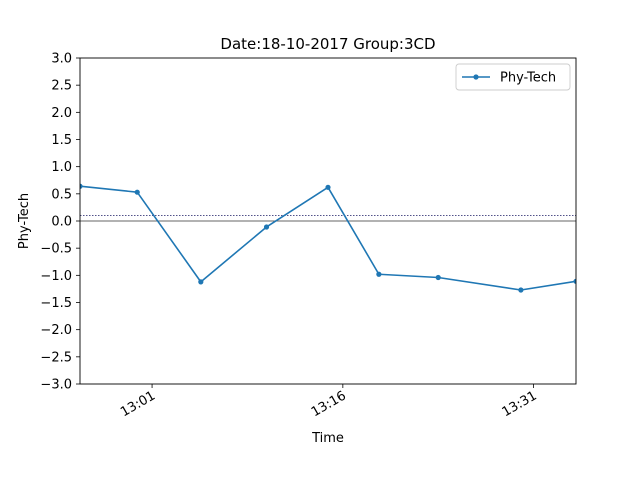 This screenshot has height=480, width=640. Describe the element at coordinates (61, 59) in the screenshot. I see `y-tick-label: 3.0` at that location.